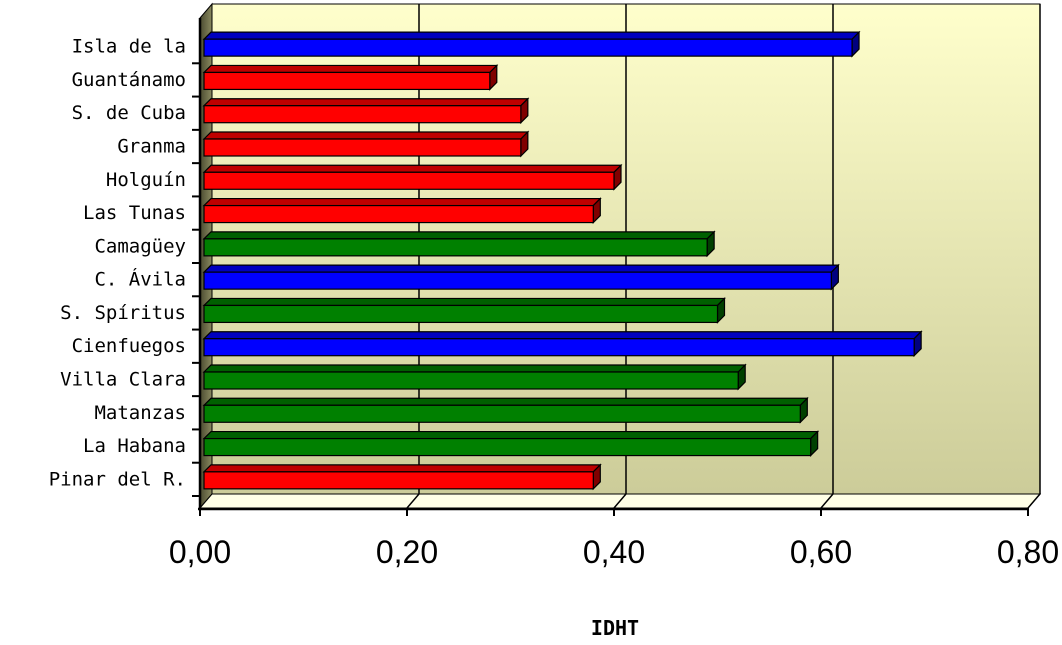  What do you see at coordinates (129, 113) in the screenshot?
I see `category-label: S. de Cuba` at bounding box center [129, 113].